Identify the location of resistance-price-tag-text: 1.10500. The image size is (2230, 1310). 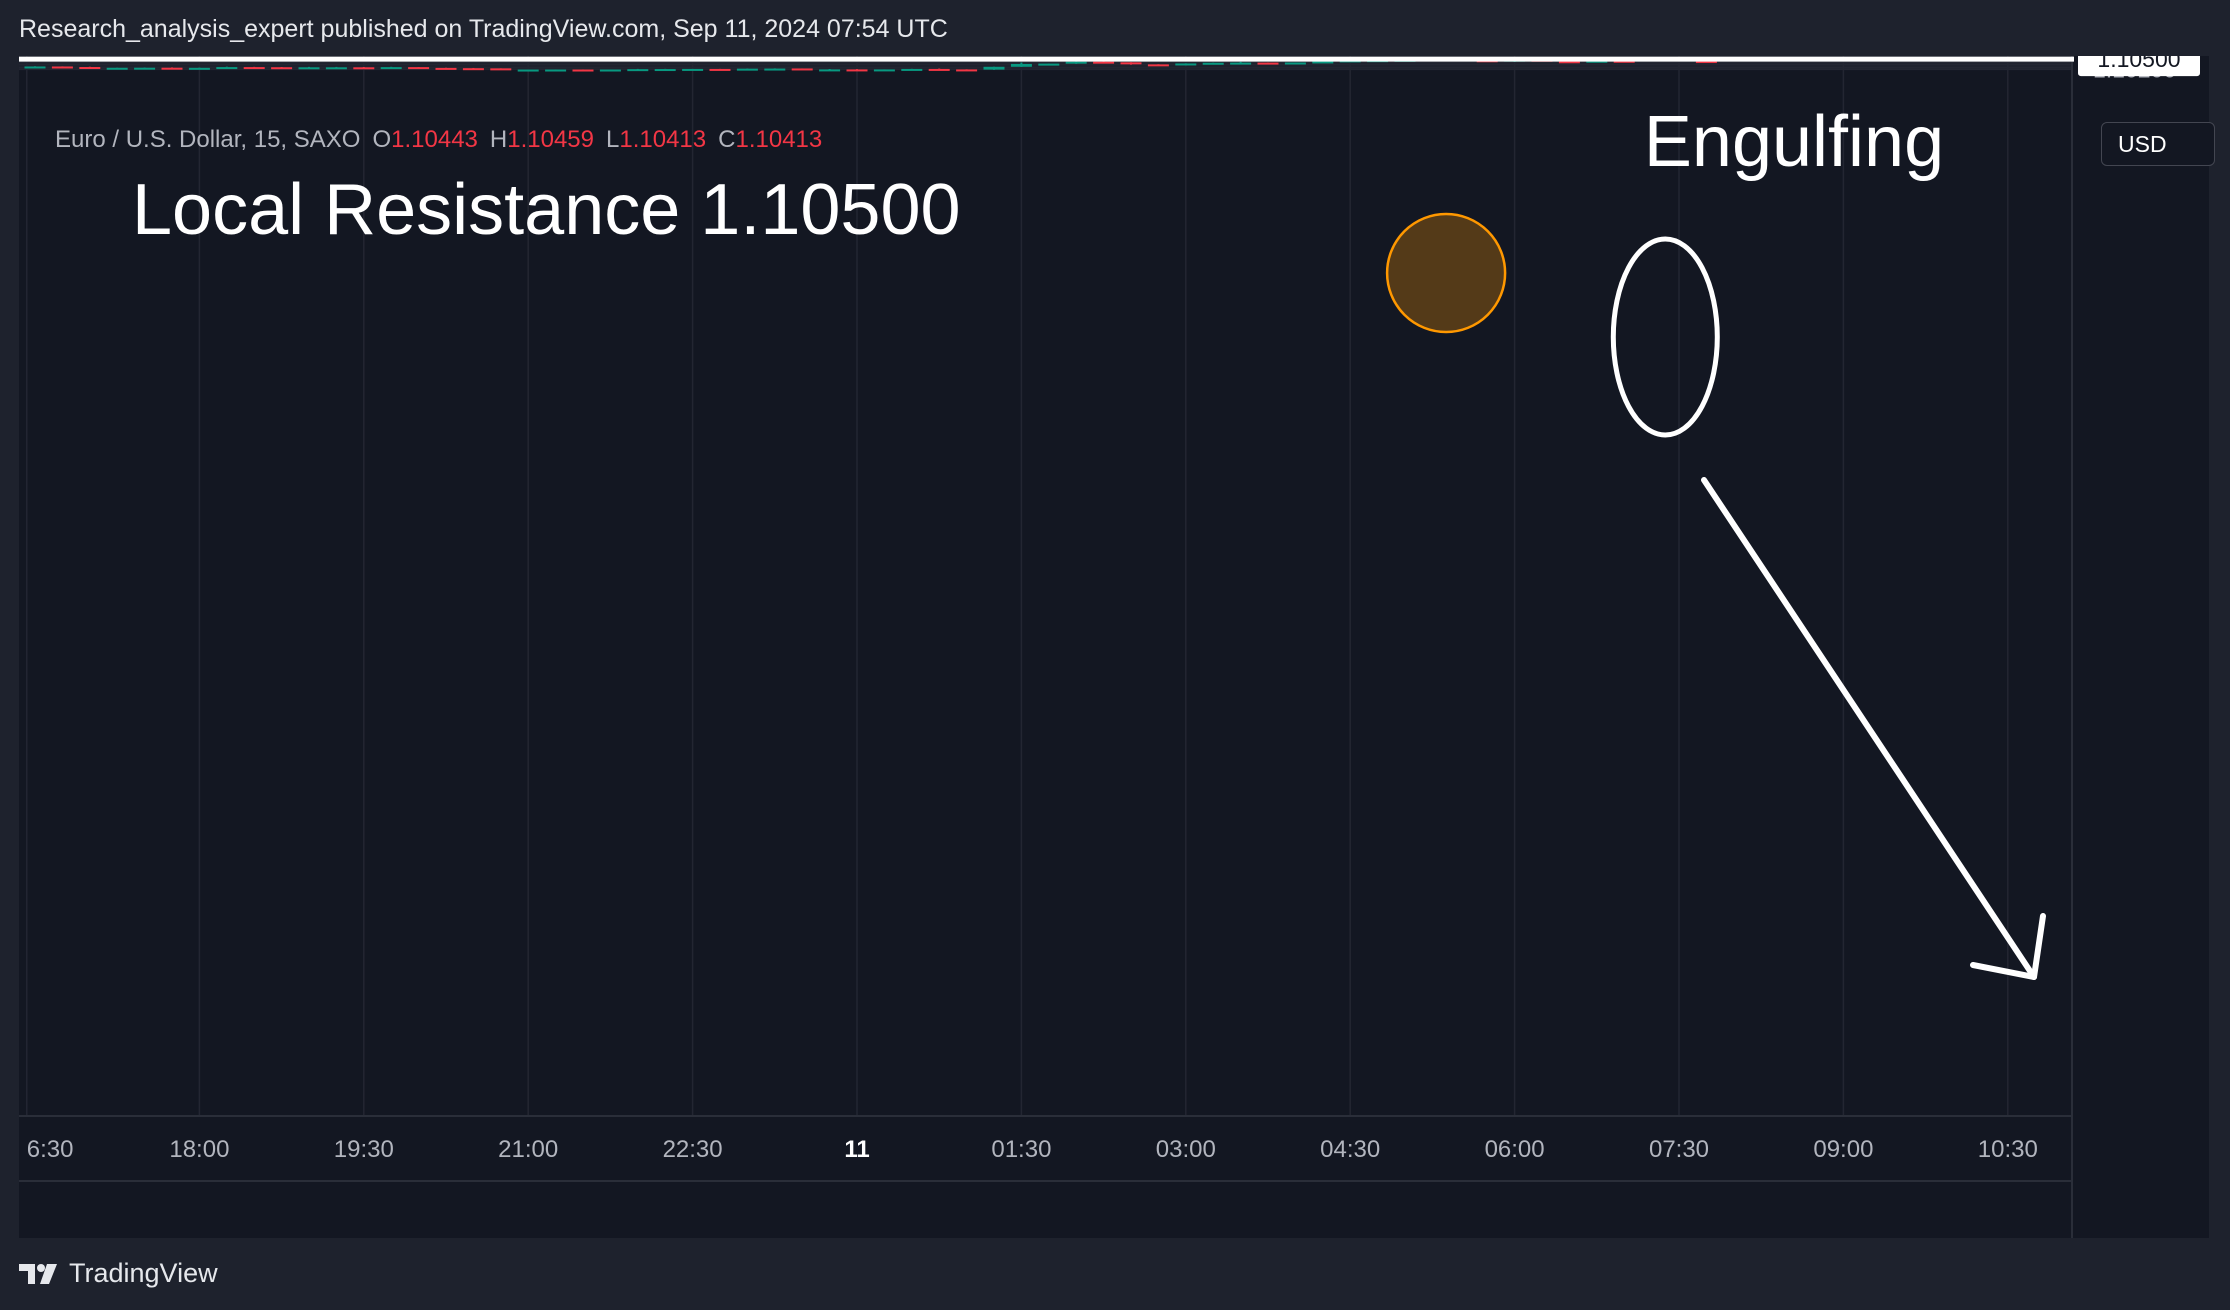
(2138, 64).